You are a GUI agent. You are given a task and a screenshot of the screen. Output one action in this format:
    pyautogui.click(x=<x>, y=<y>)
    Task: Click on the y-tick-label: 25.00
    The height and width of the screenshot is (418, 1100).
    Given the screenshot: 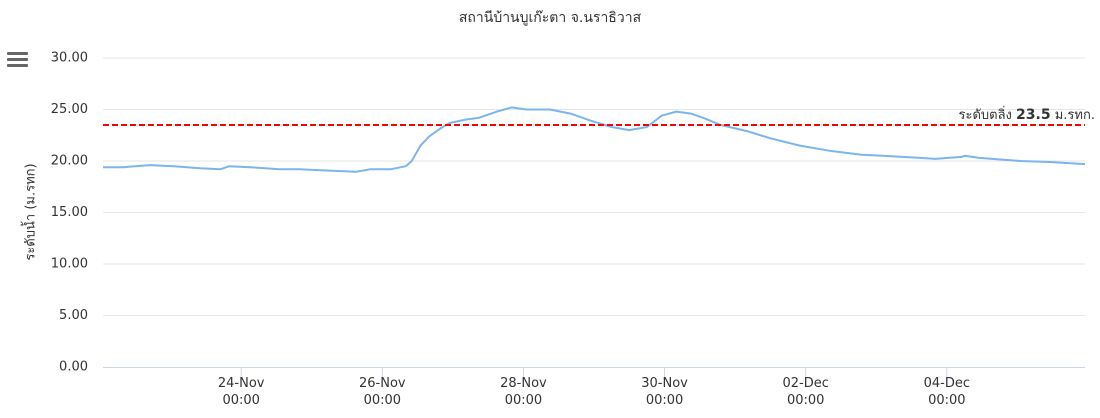 What is the action you would take?
    pyautogui.click(x=69, y=109)
    